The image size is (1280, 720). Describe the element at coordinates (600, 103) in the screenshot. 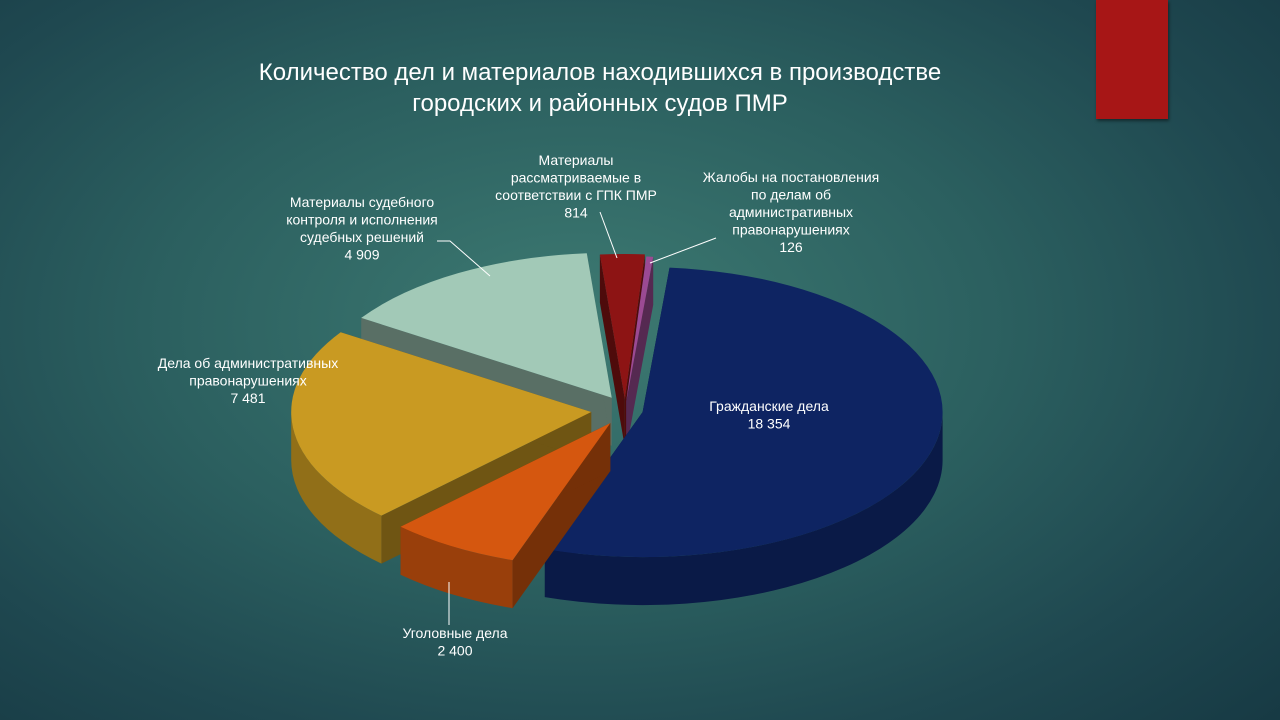

I see `chart-title-line-2: городских и районных судов ПМР` at that location.